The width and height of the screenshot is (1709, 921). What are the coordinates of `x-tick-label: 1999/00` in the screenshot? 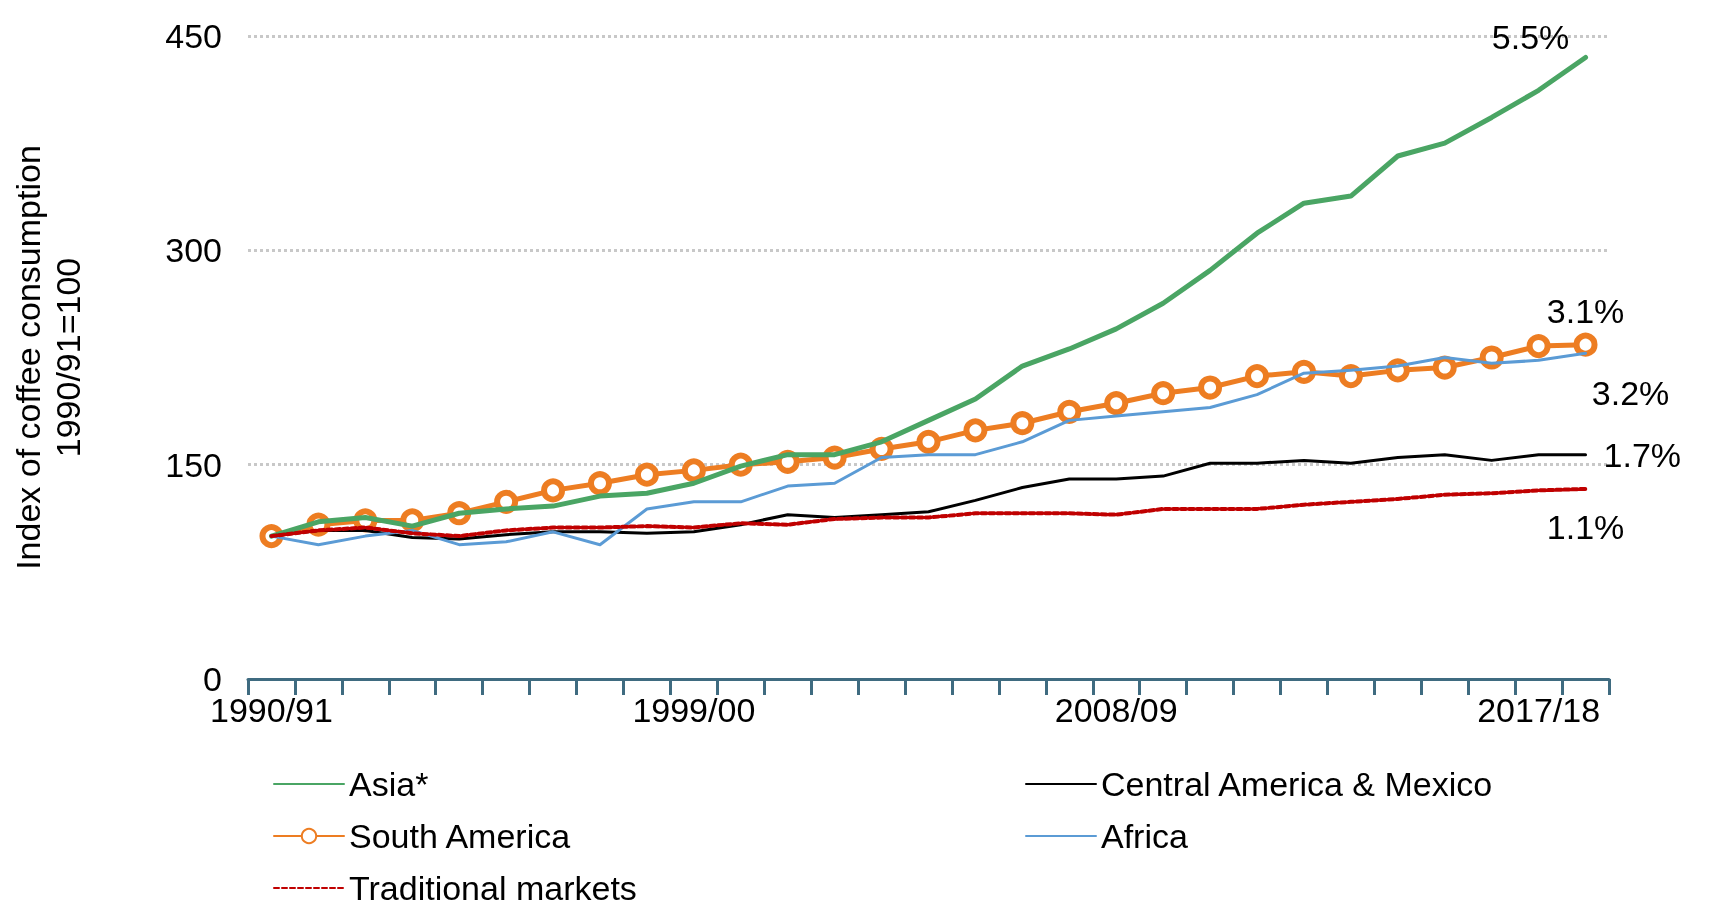 It's located at (694, 710).